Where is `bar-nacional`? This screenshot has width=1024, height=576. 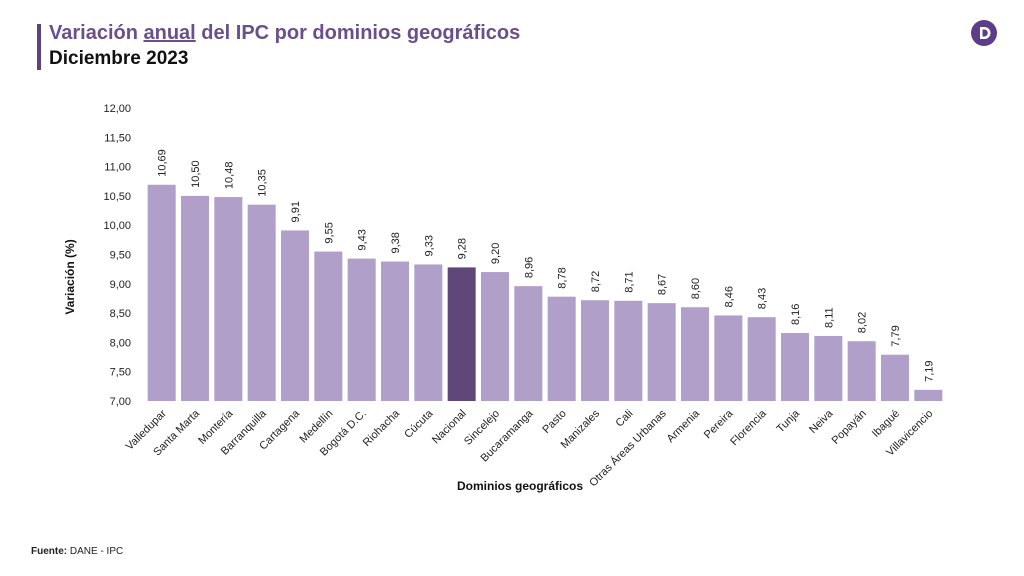
bar-nacional is located at coordinates (461, 334).